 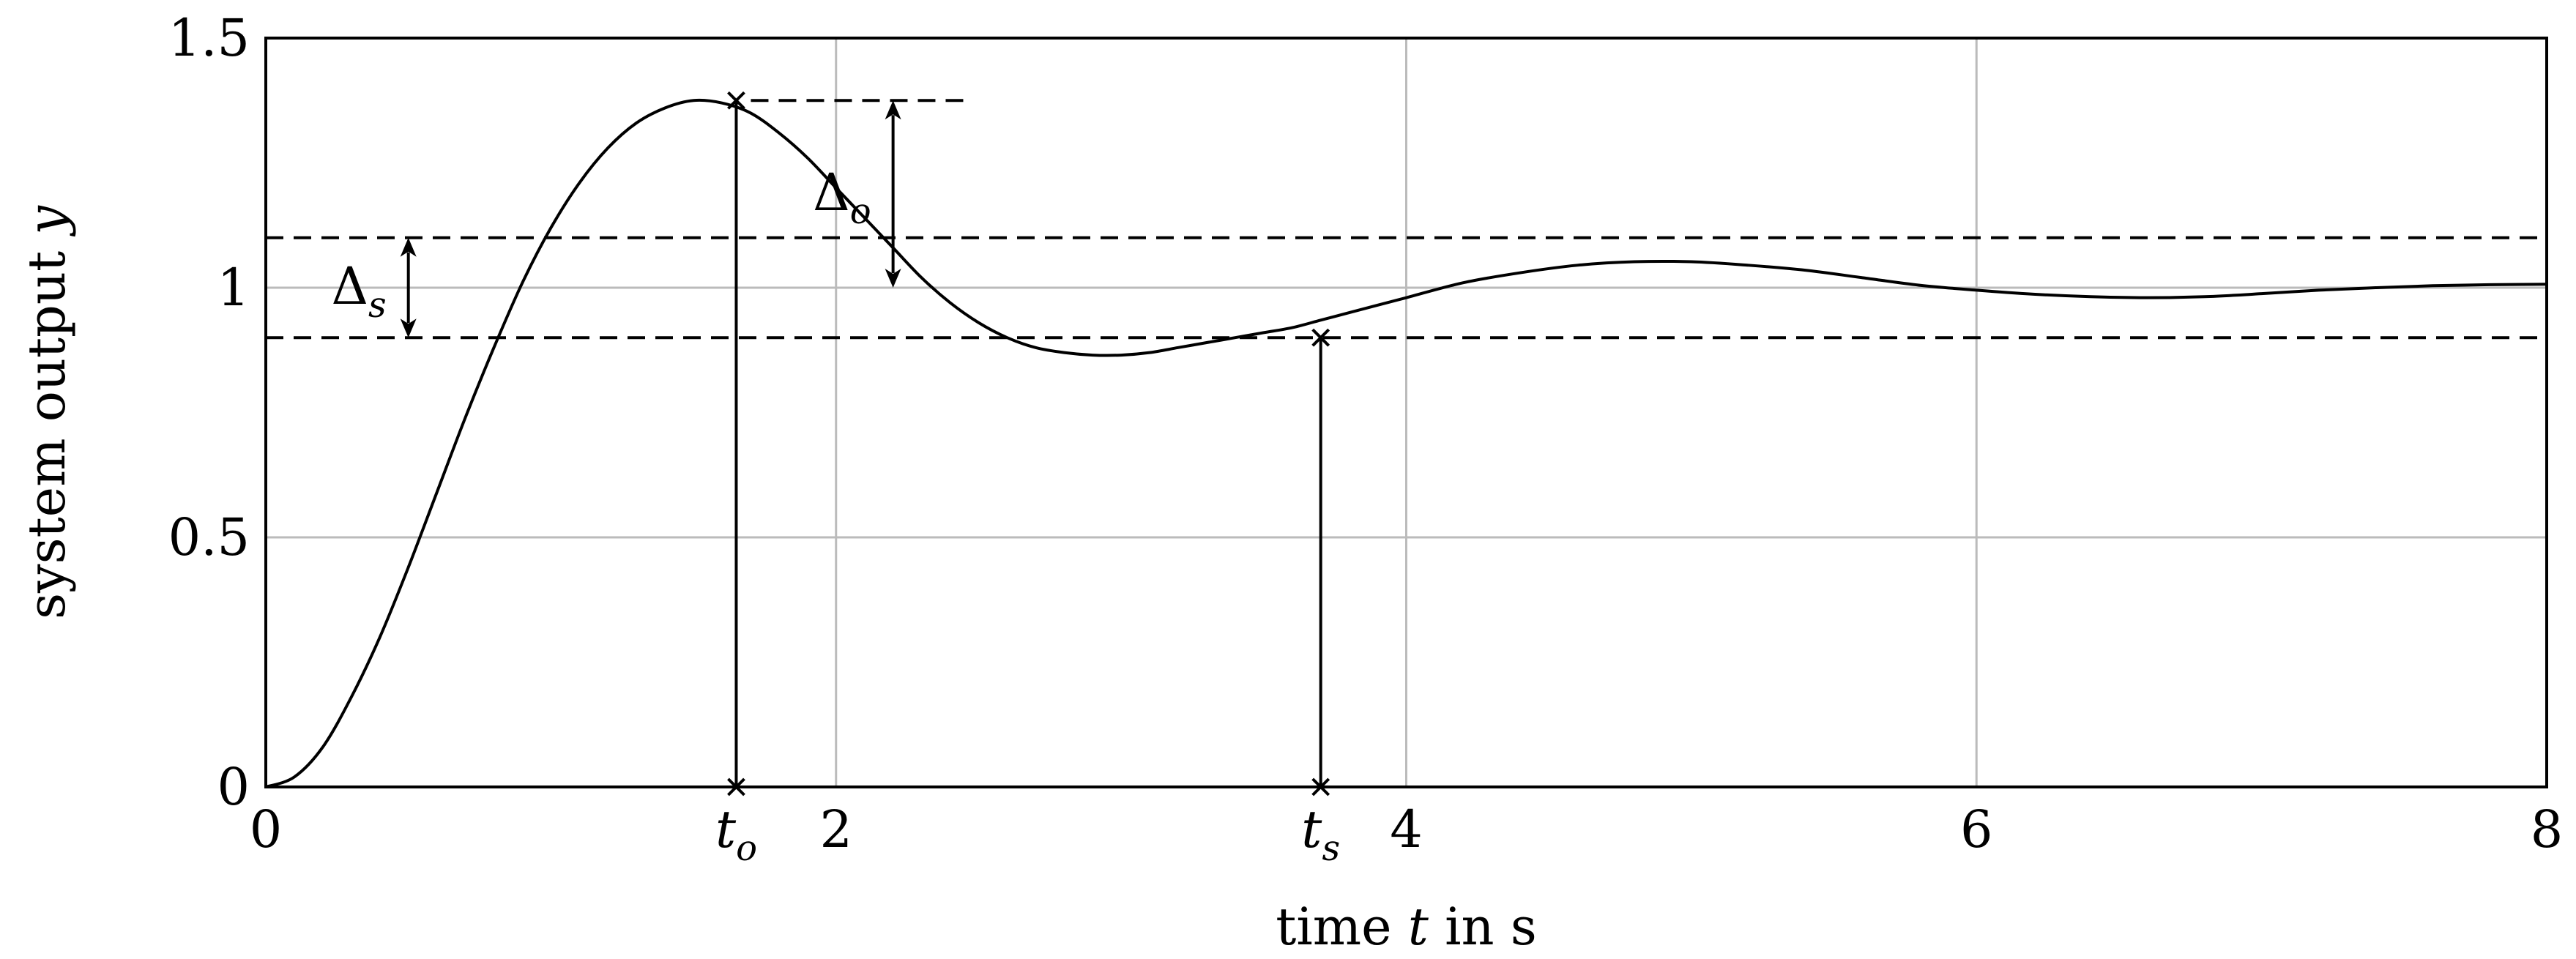 I want to click on y-tick-labels: 0 0.5 1 1.5, so click(x=209, y=412).